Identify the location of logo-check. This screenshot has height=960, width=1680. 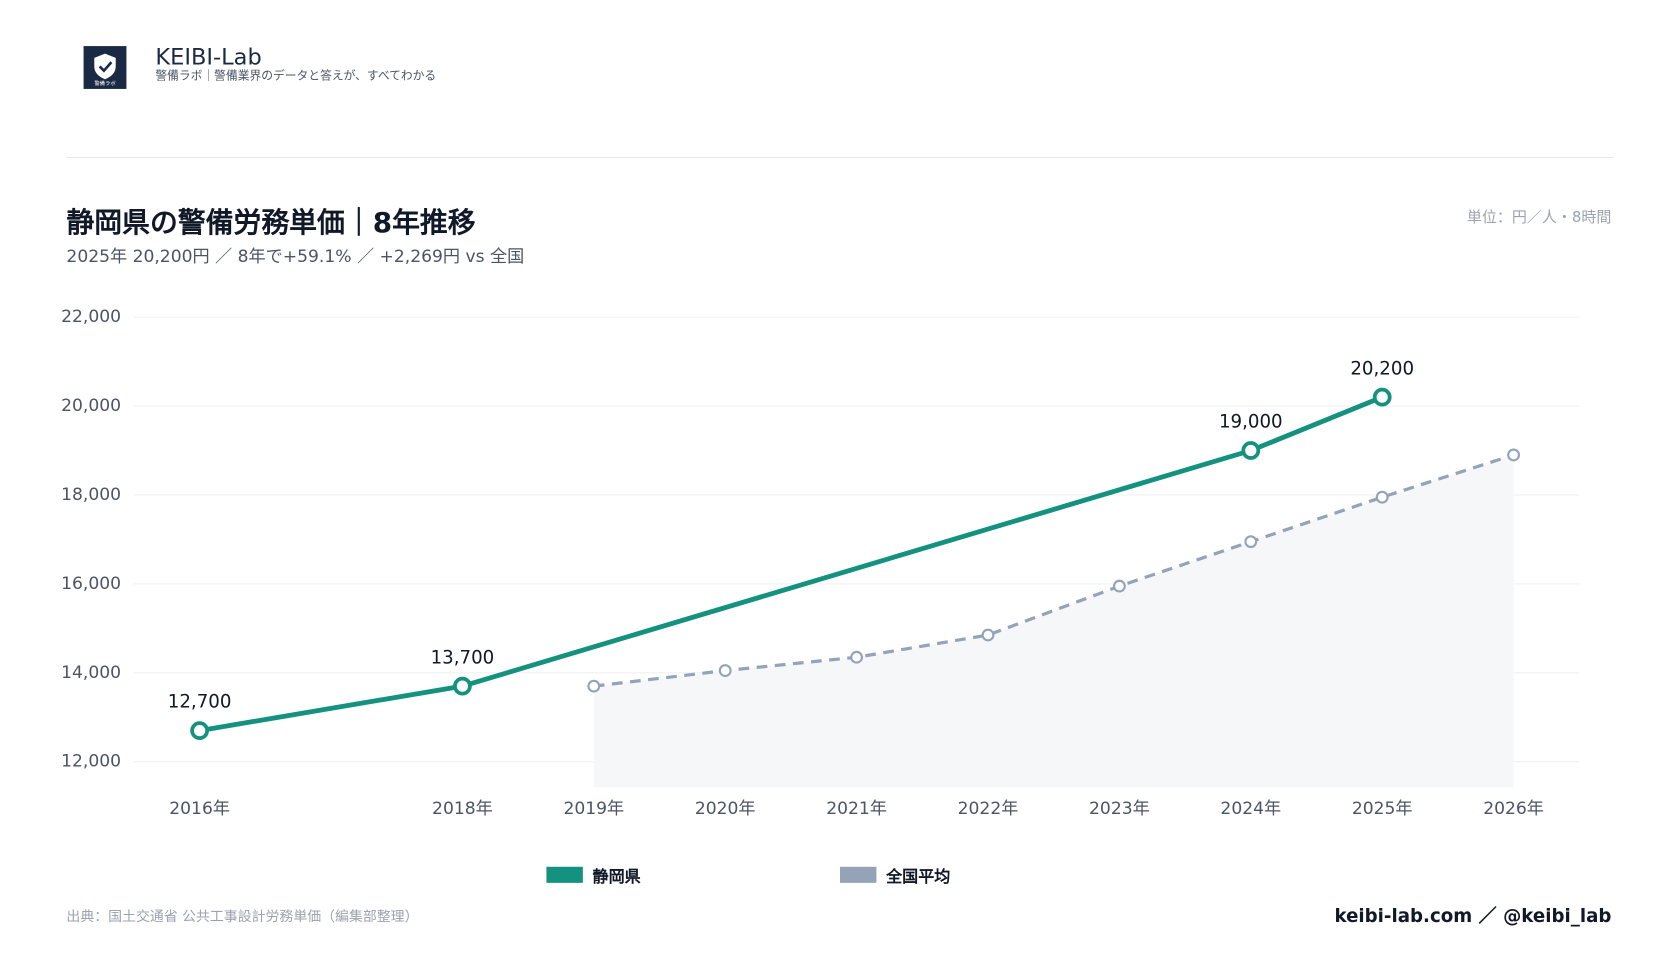
(105, 67).